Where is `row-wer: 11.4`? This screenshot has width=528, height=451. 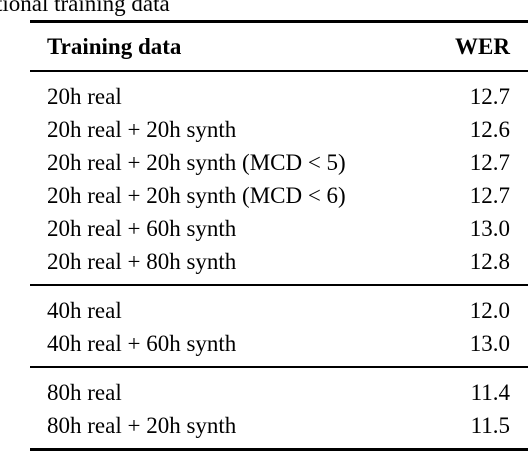
row-wer: 11.4 is located at coordinates (490, 392).